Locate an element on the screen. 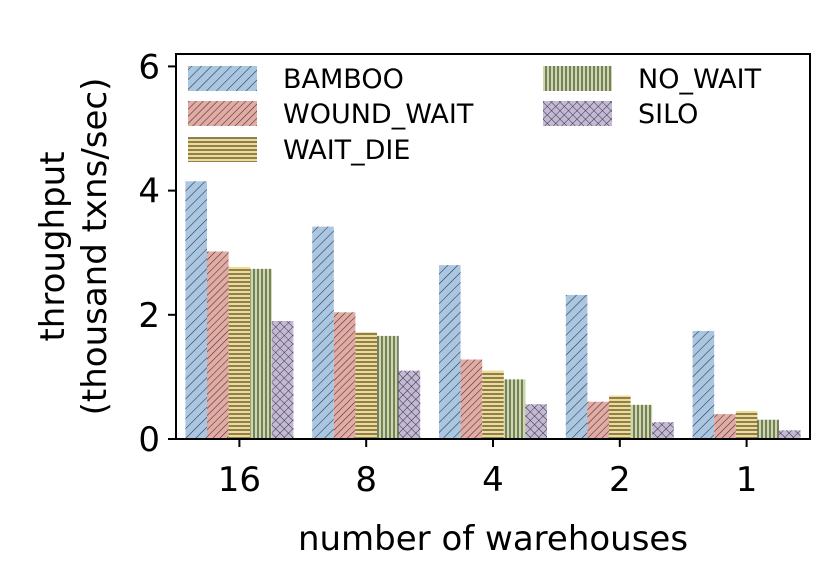  y-axis-ticks: 0 2 4 6 is located at coordinates (157, 253).